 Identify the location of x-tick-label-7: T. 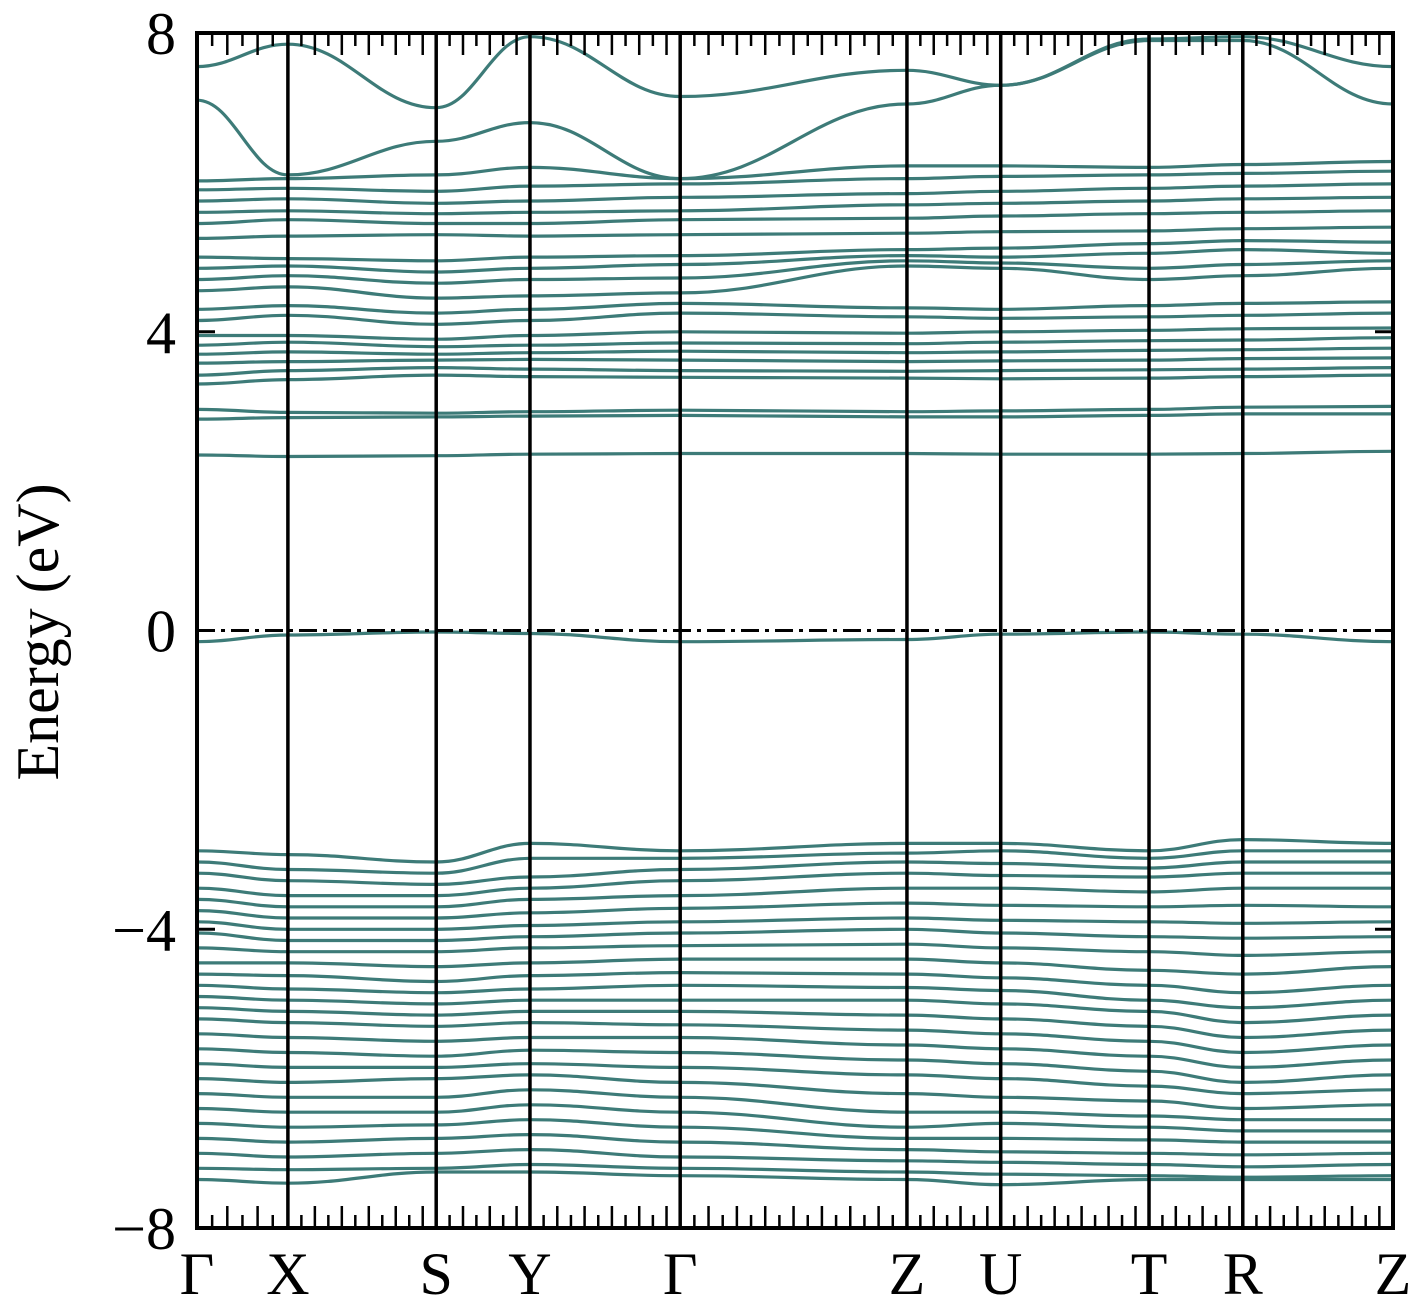
(1149, 1272).